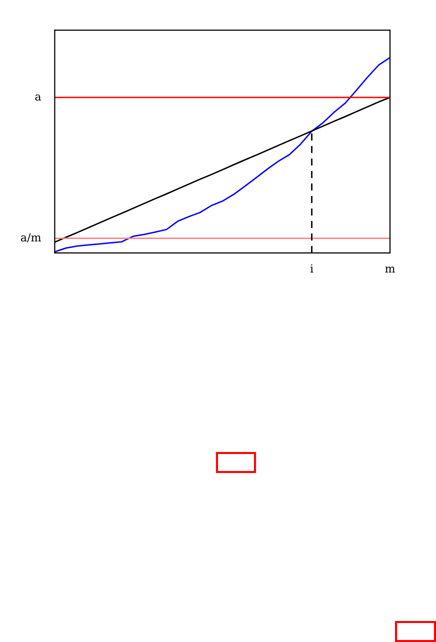  Describe the element at coordinates (31, 237) in the screenshot. I see `ref-line-label: a/m` at that location.